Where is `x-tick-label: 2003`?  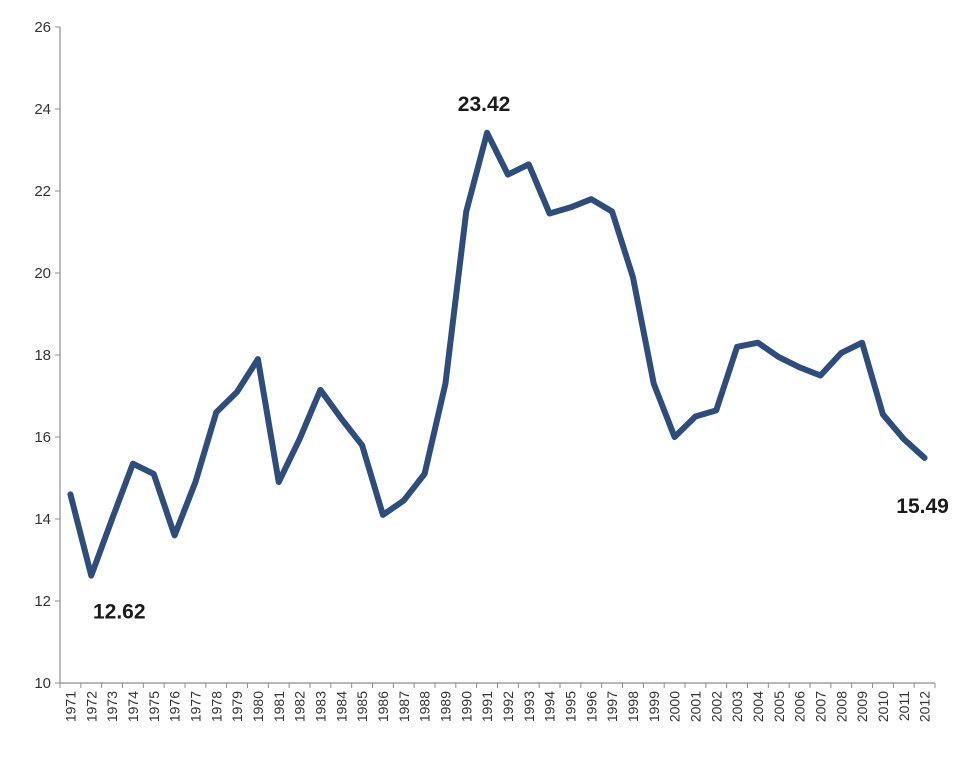
x-tick-label: 2003 is located at coordinates (737, 706).